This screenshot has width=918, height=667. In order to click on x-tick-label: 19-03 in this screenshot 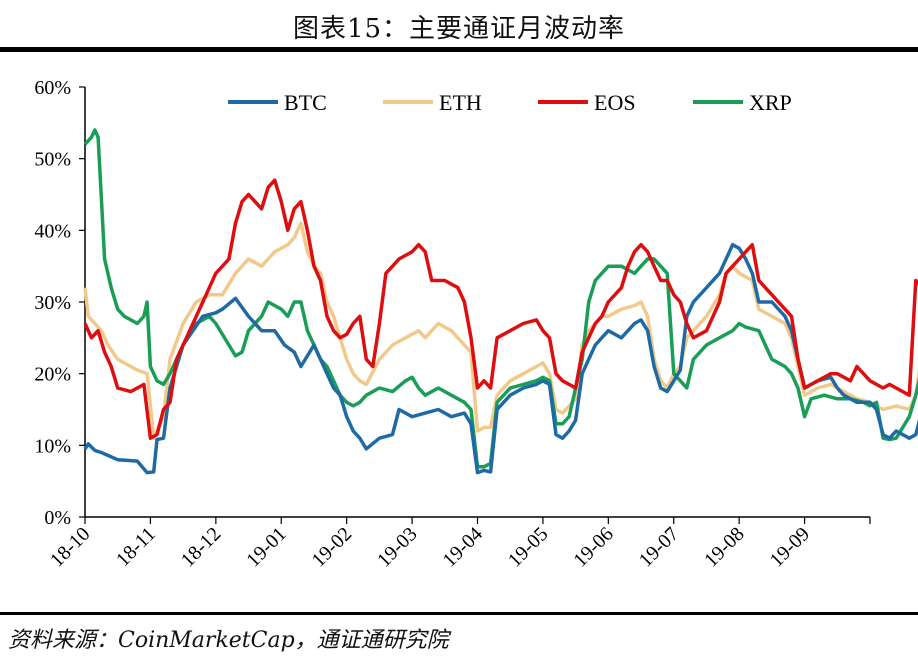, I will do `click(397, 547)`.